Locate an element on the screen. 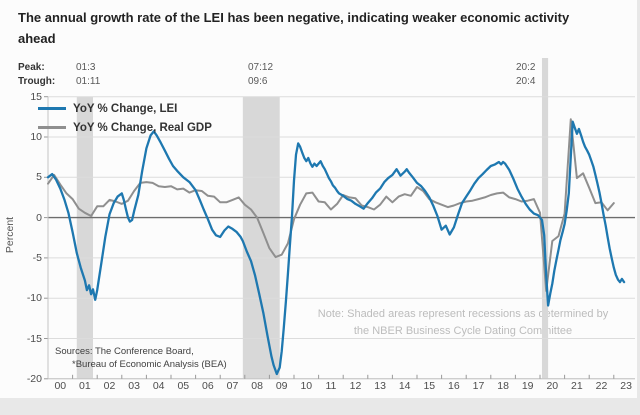  y-tick-label: 15 is located at coordinates (36, 96).